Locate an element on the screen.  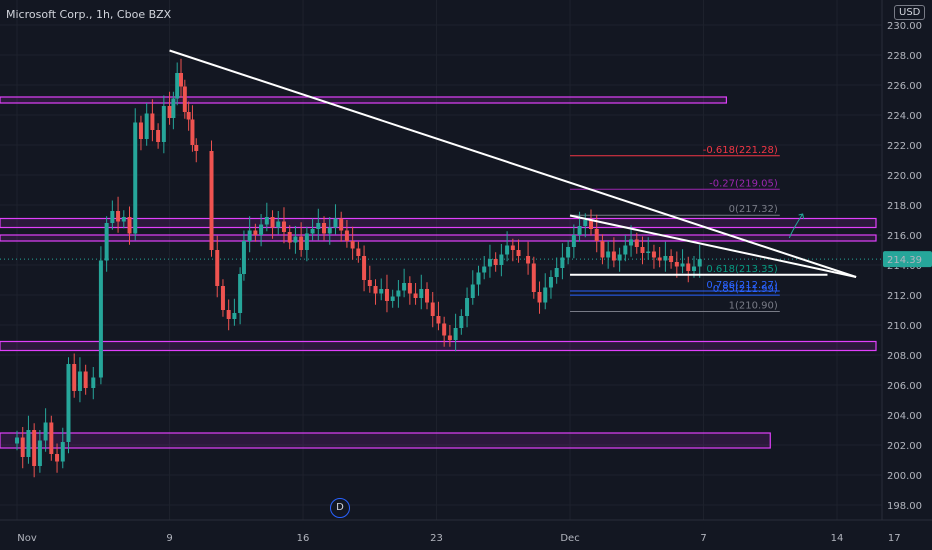
dividend-marker: D is located at coordinates (340, 508).